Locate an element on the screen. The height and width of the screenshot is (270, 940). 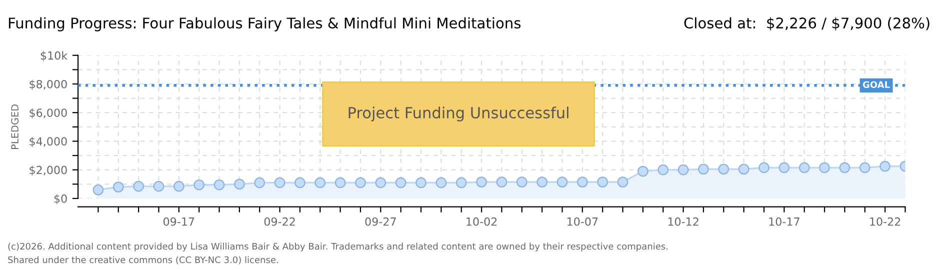
text: Shared under the creative commons (CC BY-NC 3.0) license. is located at coordinates (143, 260).